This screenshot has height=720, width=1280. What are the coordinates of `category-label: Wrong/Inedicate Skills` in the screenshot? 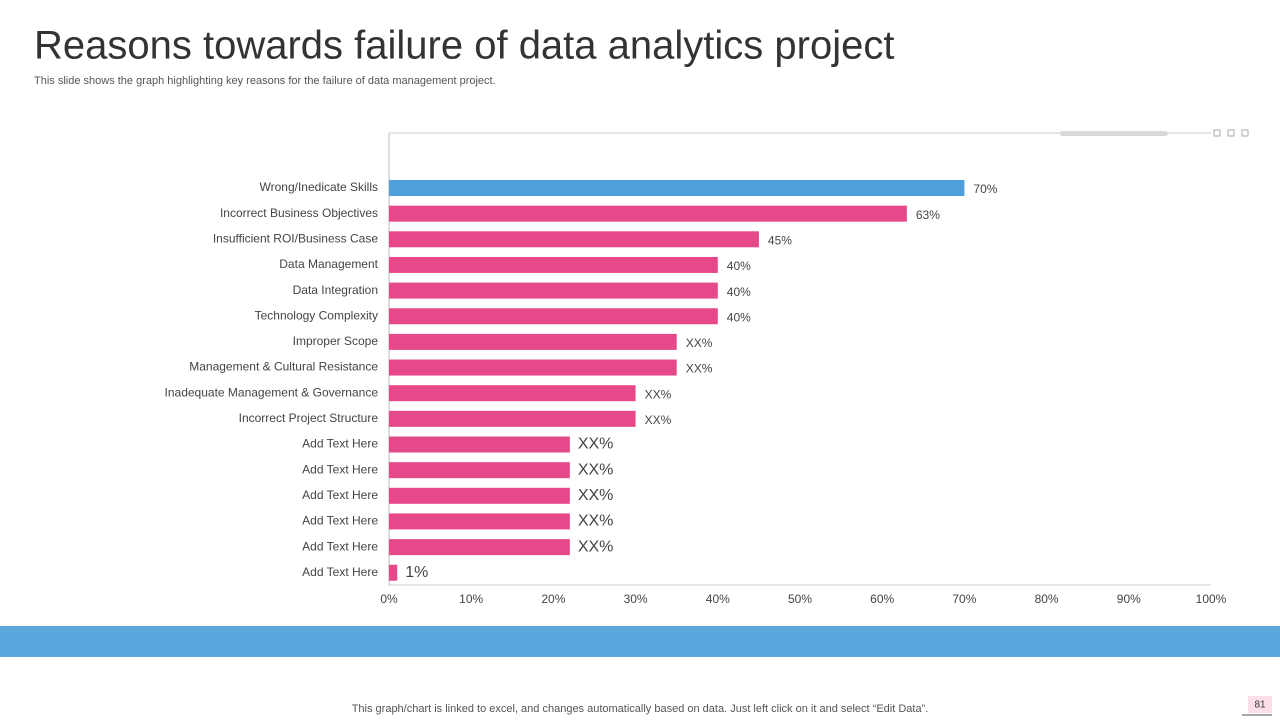 It's located at (319, 187).